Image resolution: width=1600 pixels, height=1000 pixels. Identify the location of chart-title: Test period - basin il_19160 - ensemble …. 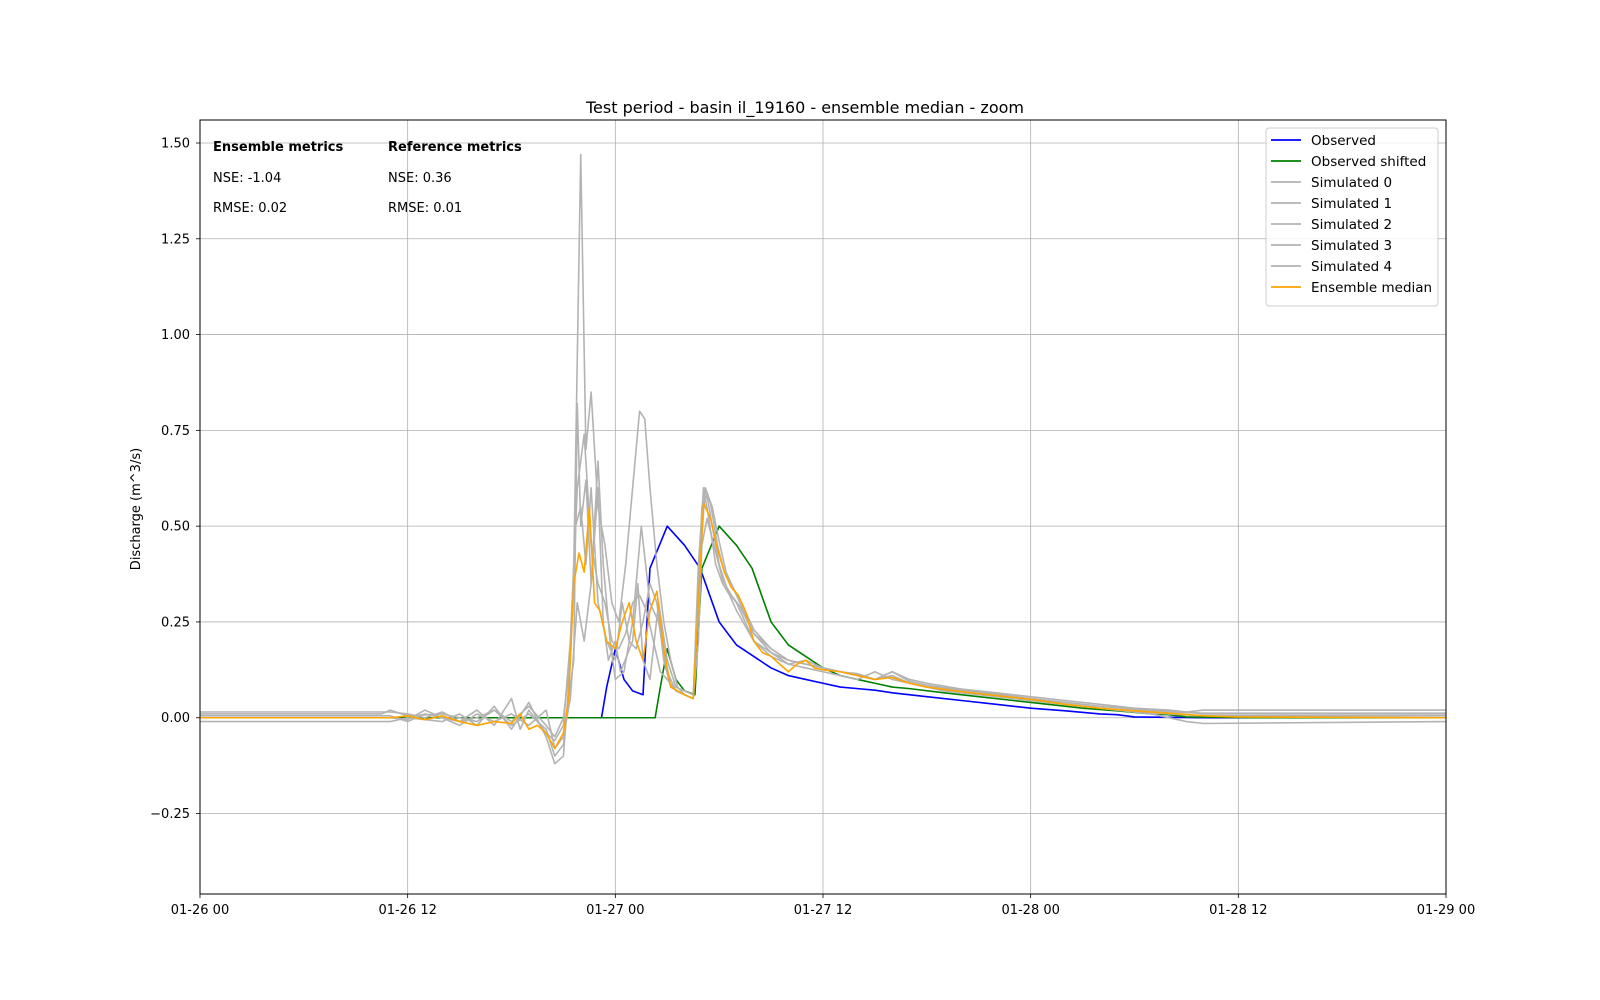
(804, 108).